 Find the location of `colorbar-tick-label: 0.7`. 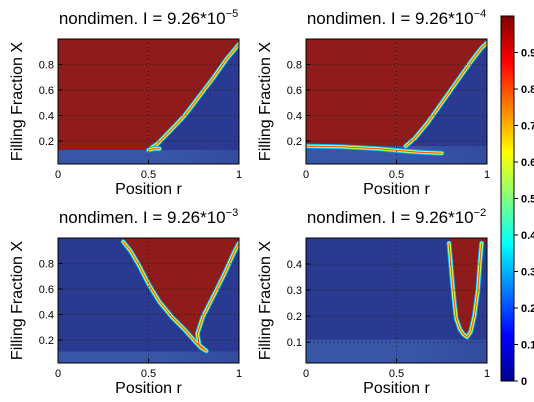

colorbar-tick-label: 0.7 is located at coordinates (527, 127).